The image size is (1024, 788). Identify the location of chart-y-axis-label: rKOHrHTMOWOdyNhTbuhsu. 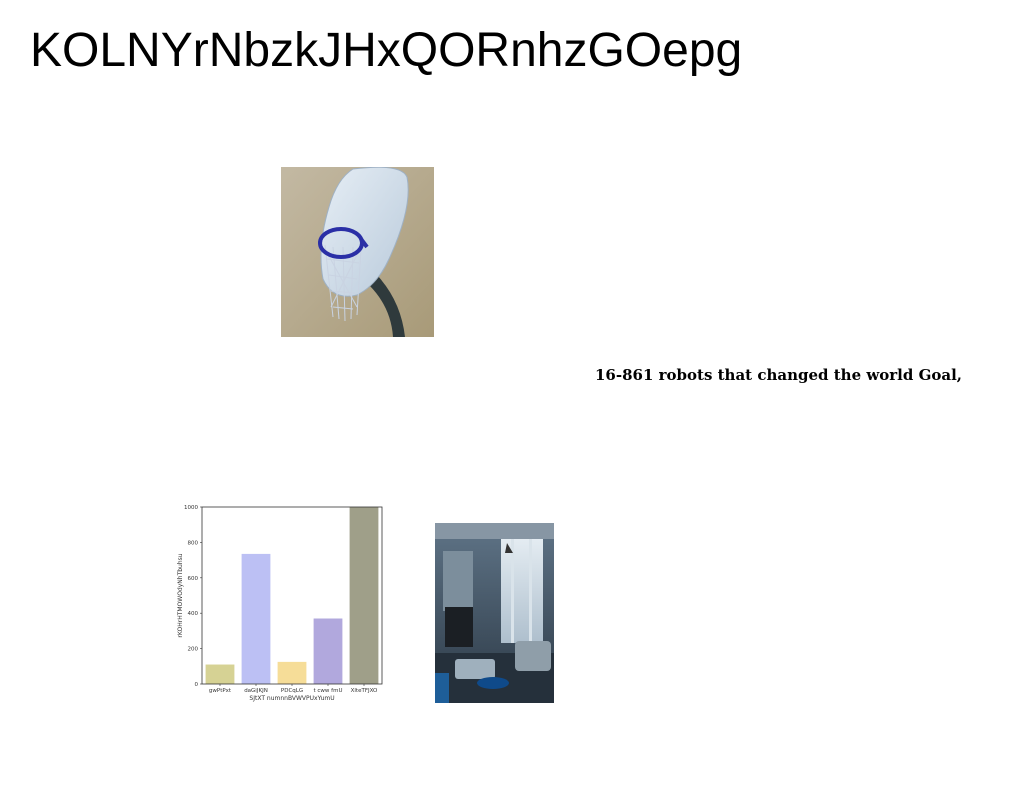
(180, 595).